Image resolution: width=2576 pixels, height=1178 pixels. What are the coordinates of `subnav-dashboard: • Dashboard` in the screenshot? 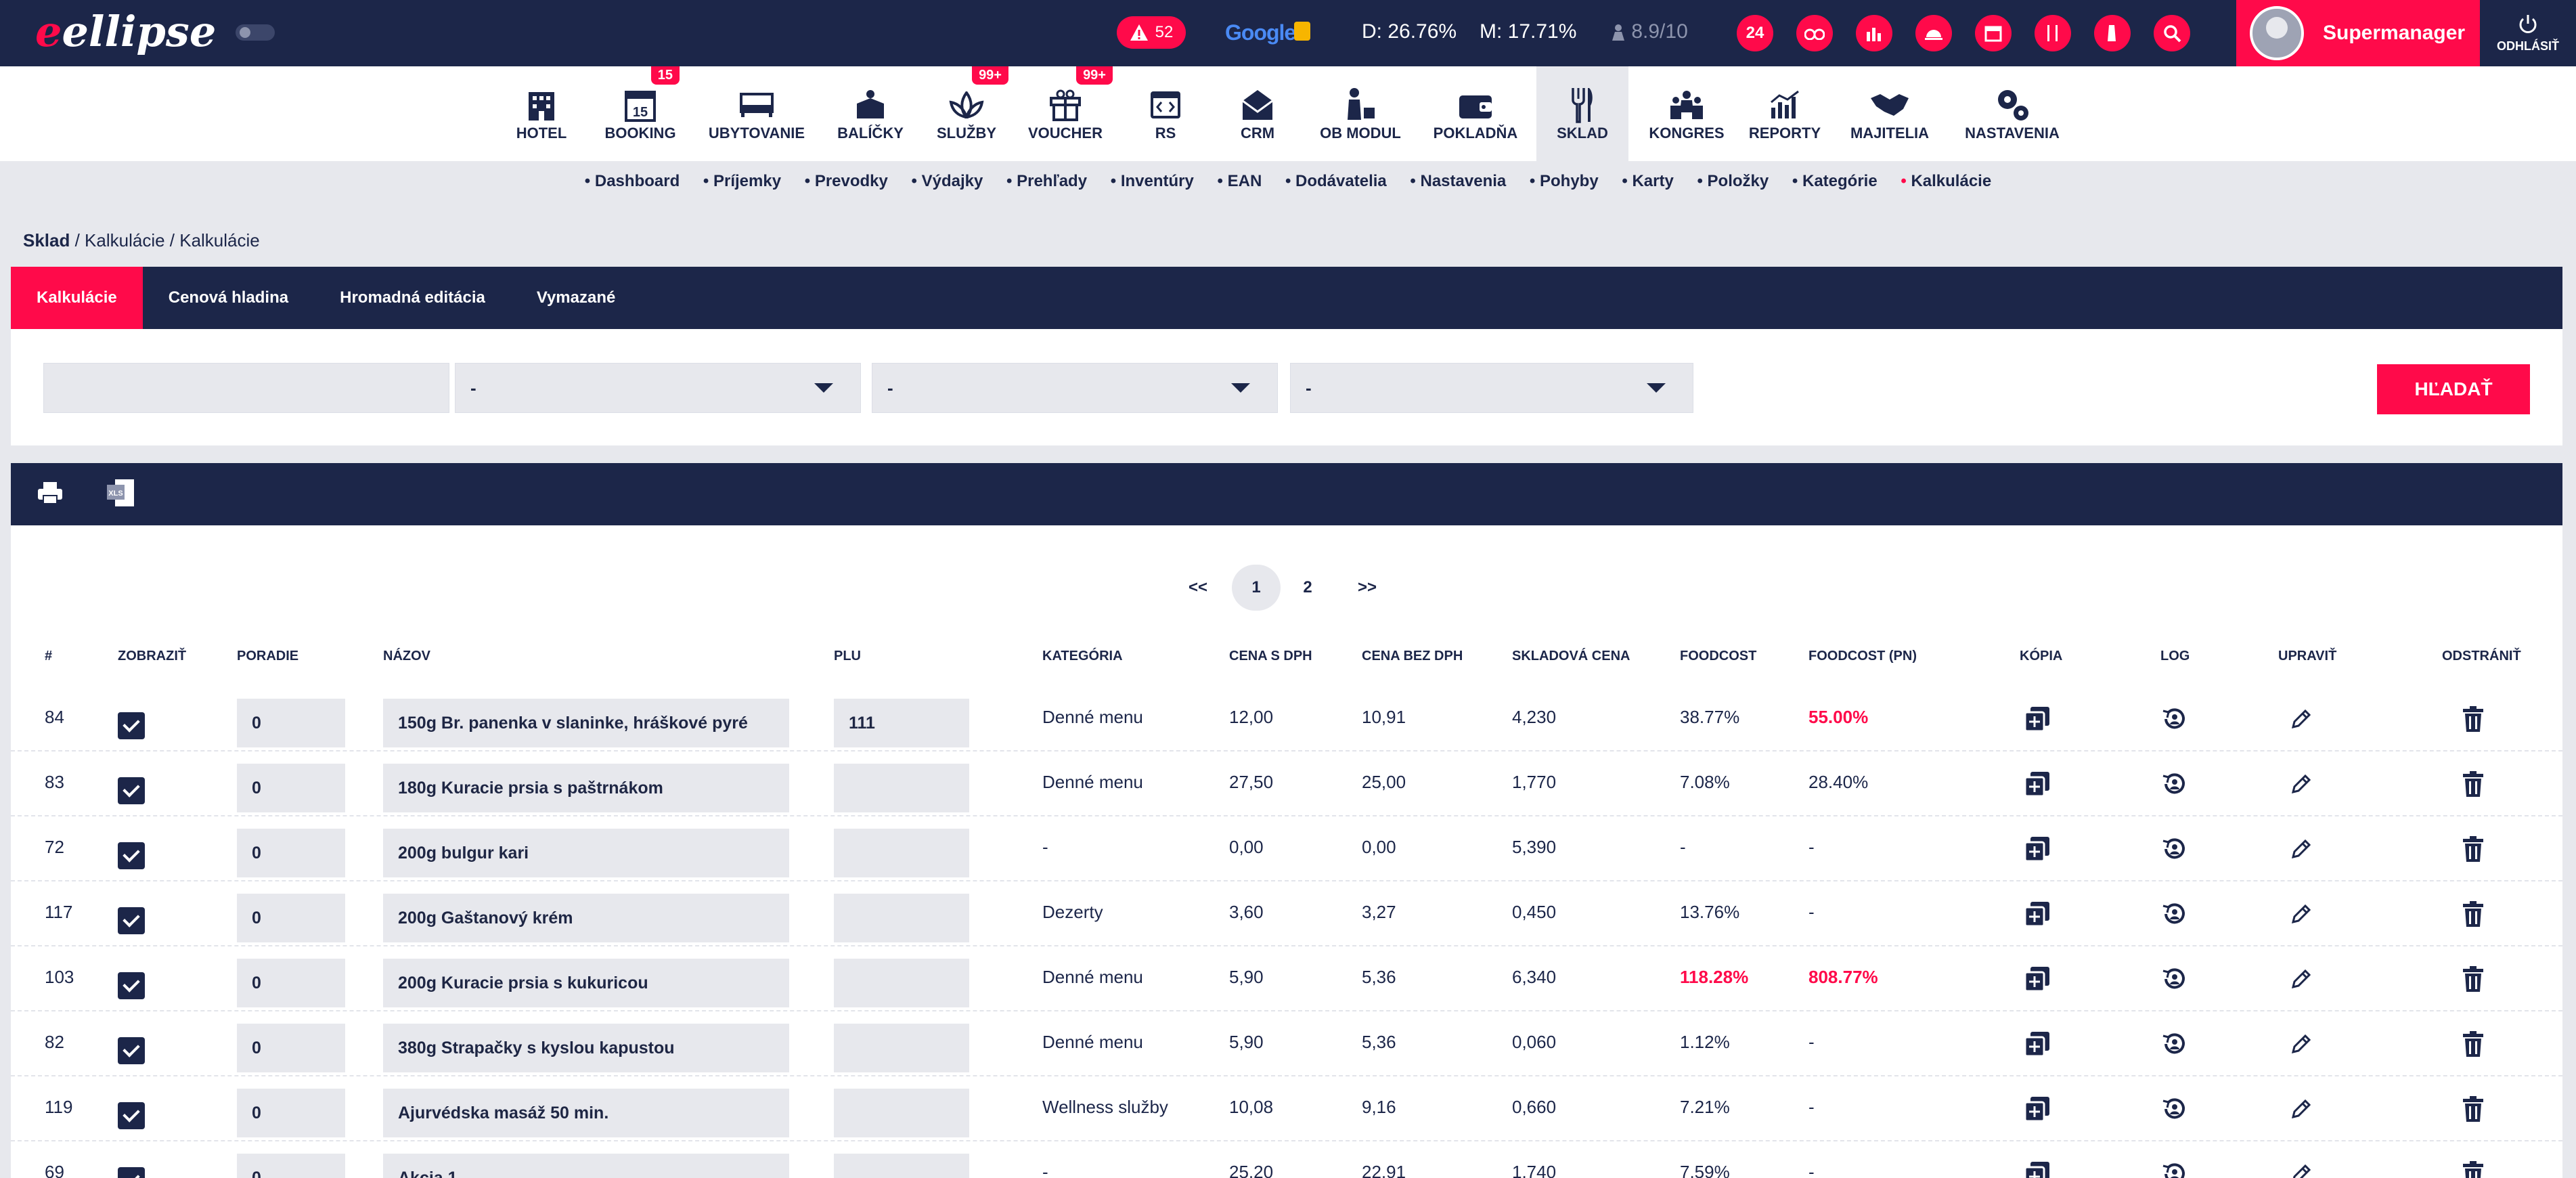 It's located at (632, 181).